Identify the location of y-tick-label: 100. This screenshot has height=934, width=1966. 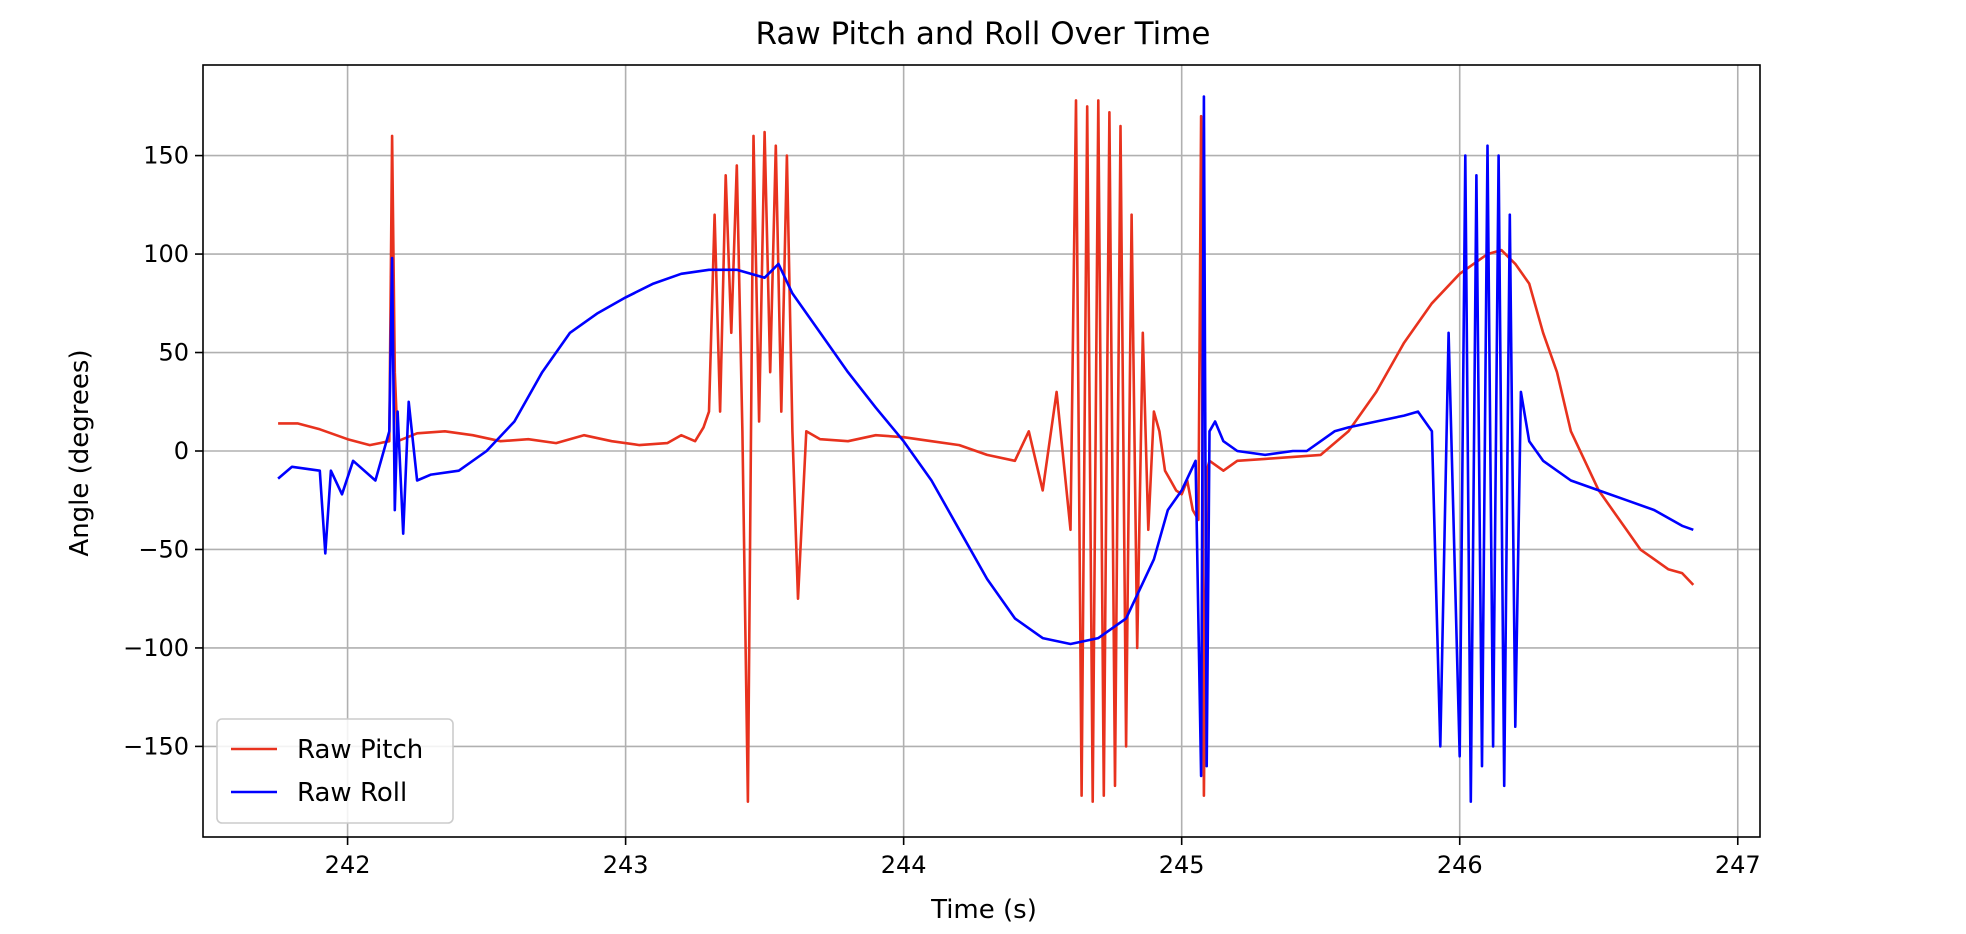
(166, 254).